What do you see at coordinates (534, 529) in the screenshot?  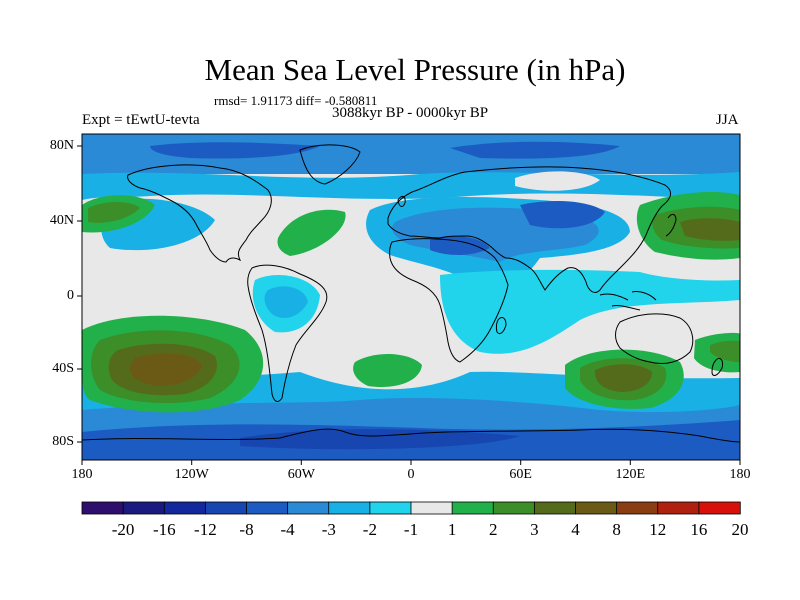 I see `colorbar-label: 3` at bounding box center [534, 529].